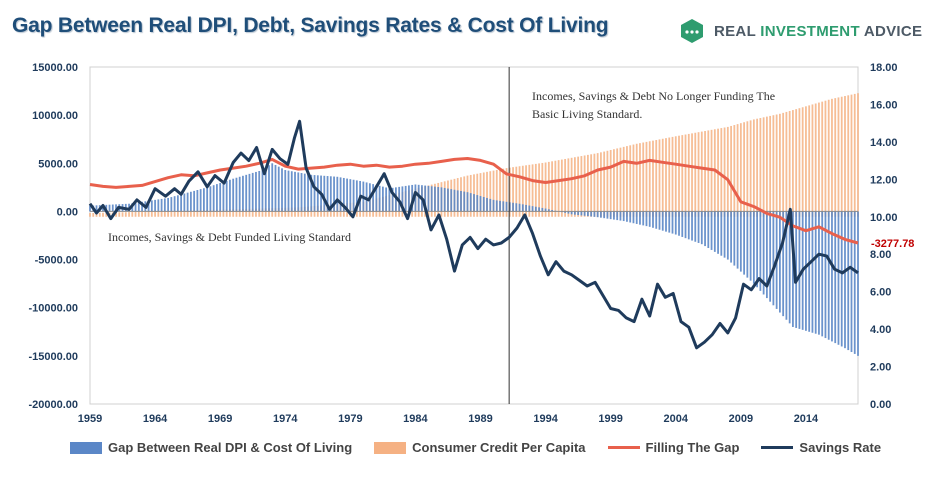  Describe the element at coordinates (155, 419) in the screenshot. I see `x-axis-tick-label: 1964` at that location.